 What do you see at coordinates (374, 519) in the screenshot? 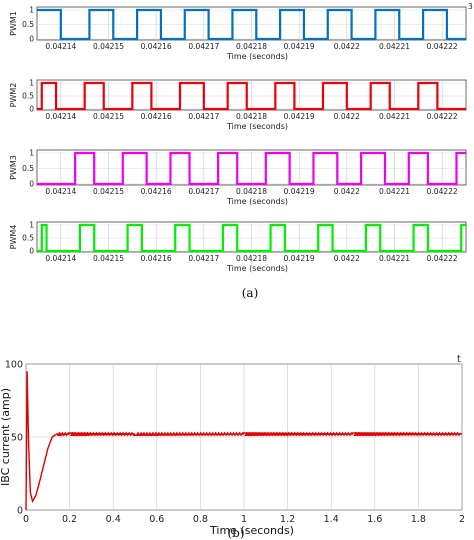
I see `x-tick-label: 1.6` at bounding box center [374, 519].